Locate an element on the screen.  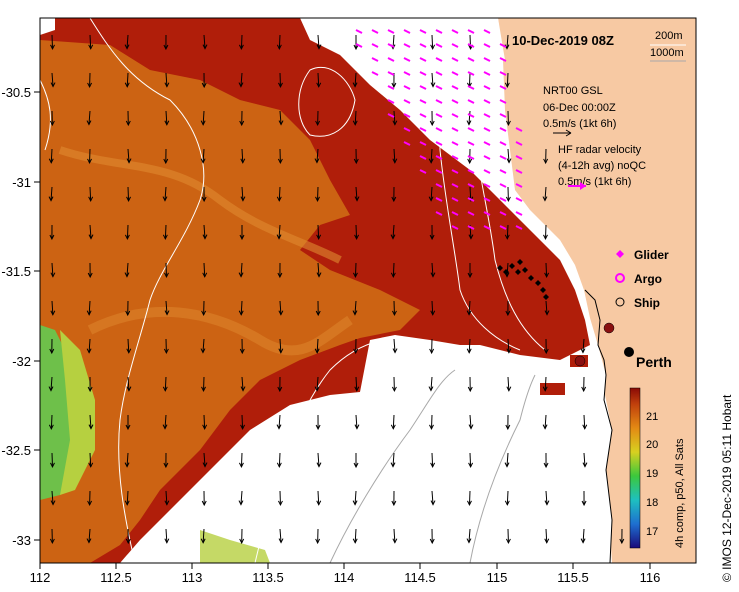
wind-time: 06-Dec 00:00Z is located at coordinates (579, 108).